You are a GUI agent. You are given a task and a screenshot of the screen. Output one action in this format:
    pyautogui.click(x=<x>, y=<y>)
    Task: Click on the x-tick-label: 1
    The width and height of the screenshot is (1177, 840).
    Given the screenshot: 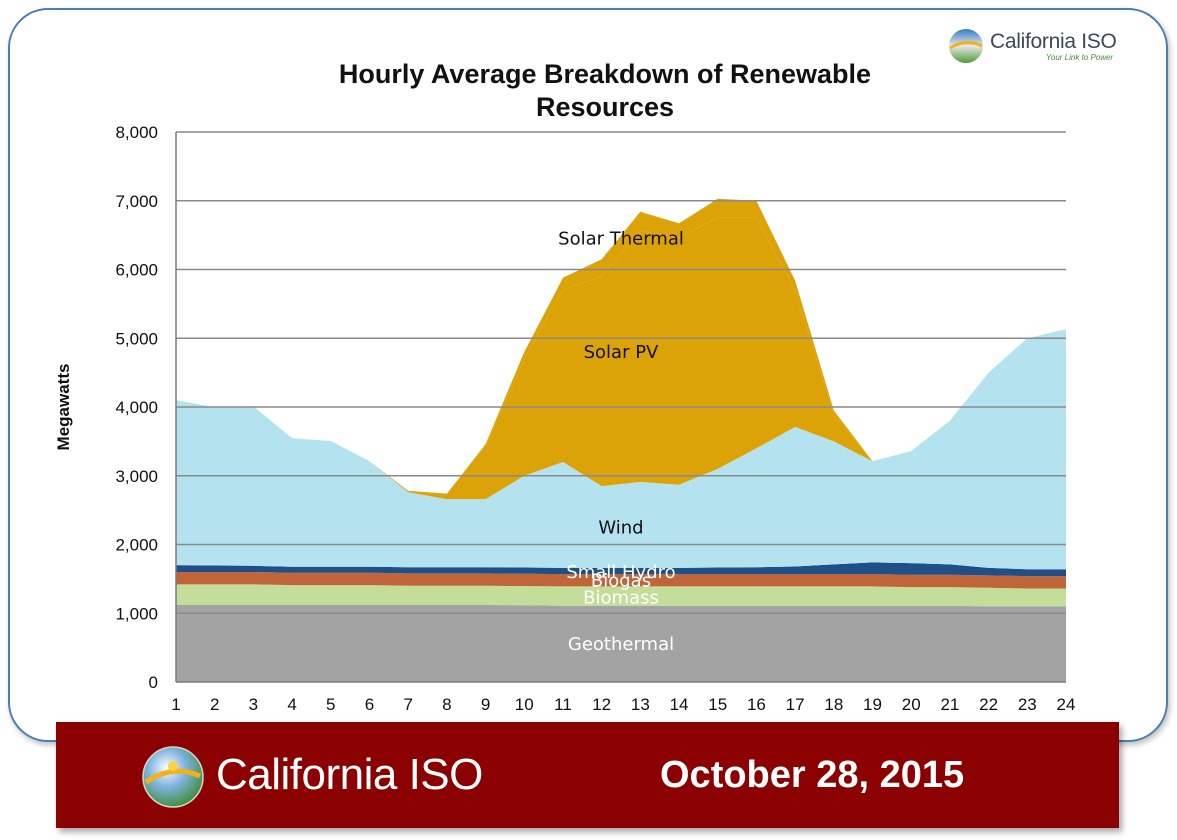 What is the action you would take?
    pyautogui.click(x=175, y=704)
    